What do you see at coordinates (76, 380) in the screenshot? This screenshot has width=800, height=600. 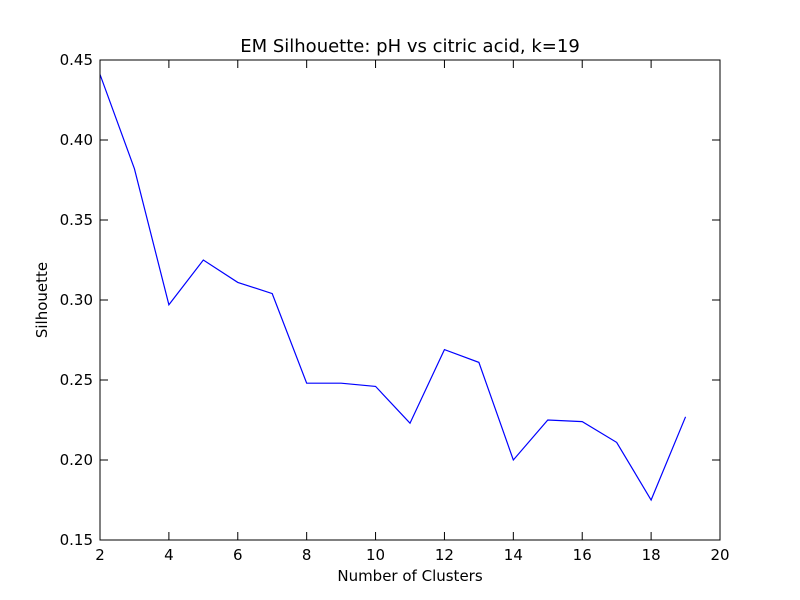 I see `y-tick-label: 0.25` at bounding box center [76, 380].